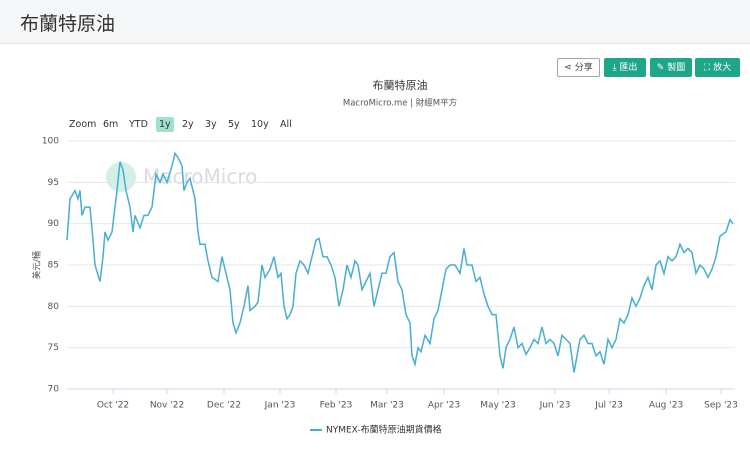 The width and height of the screenshot is (750, 457). I want to click on x-tick-label: Feb '23, so click(336, 406).